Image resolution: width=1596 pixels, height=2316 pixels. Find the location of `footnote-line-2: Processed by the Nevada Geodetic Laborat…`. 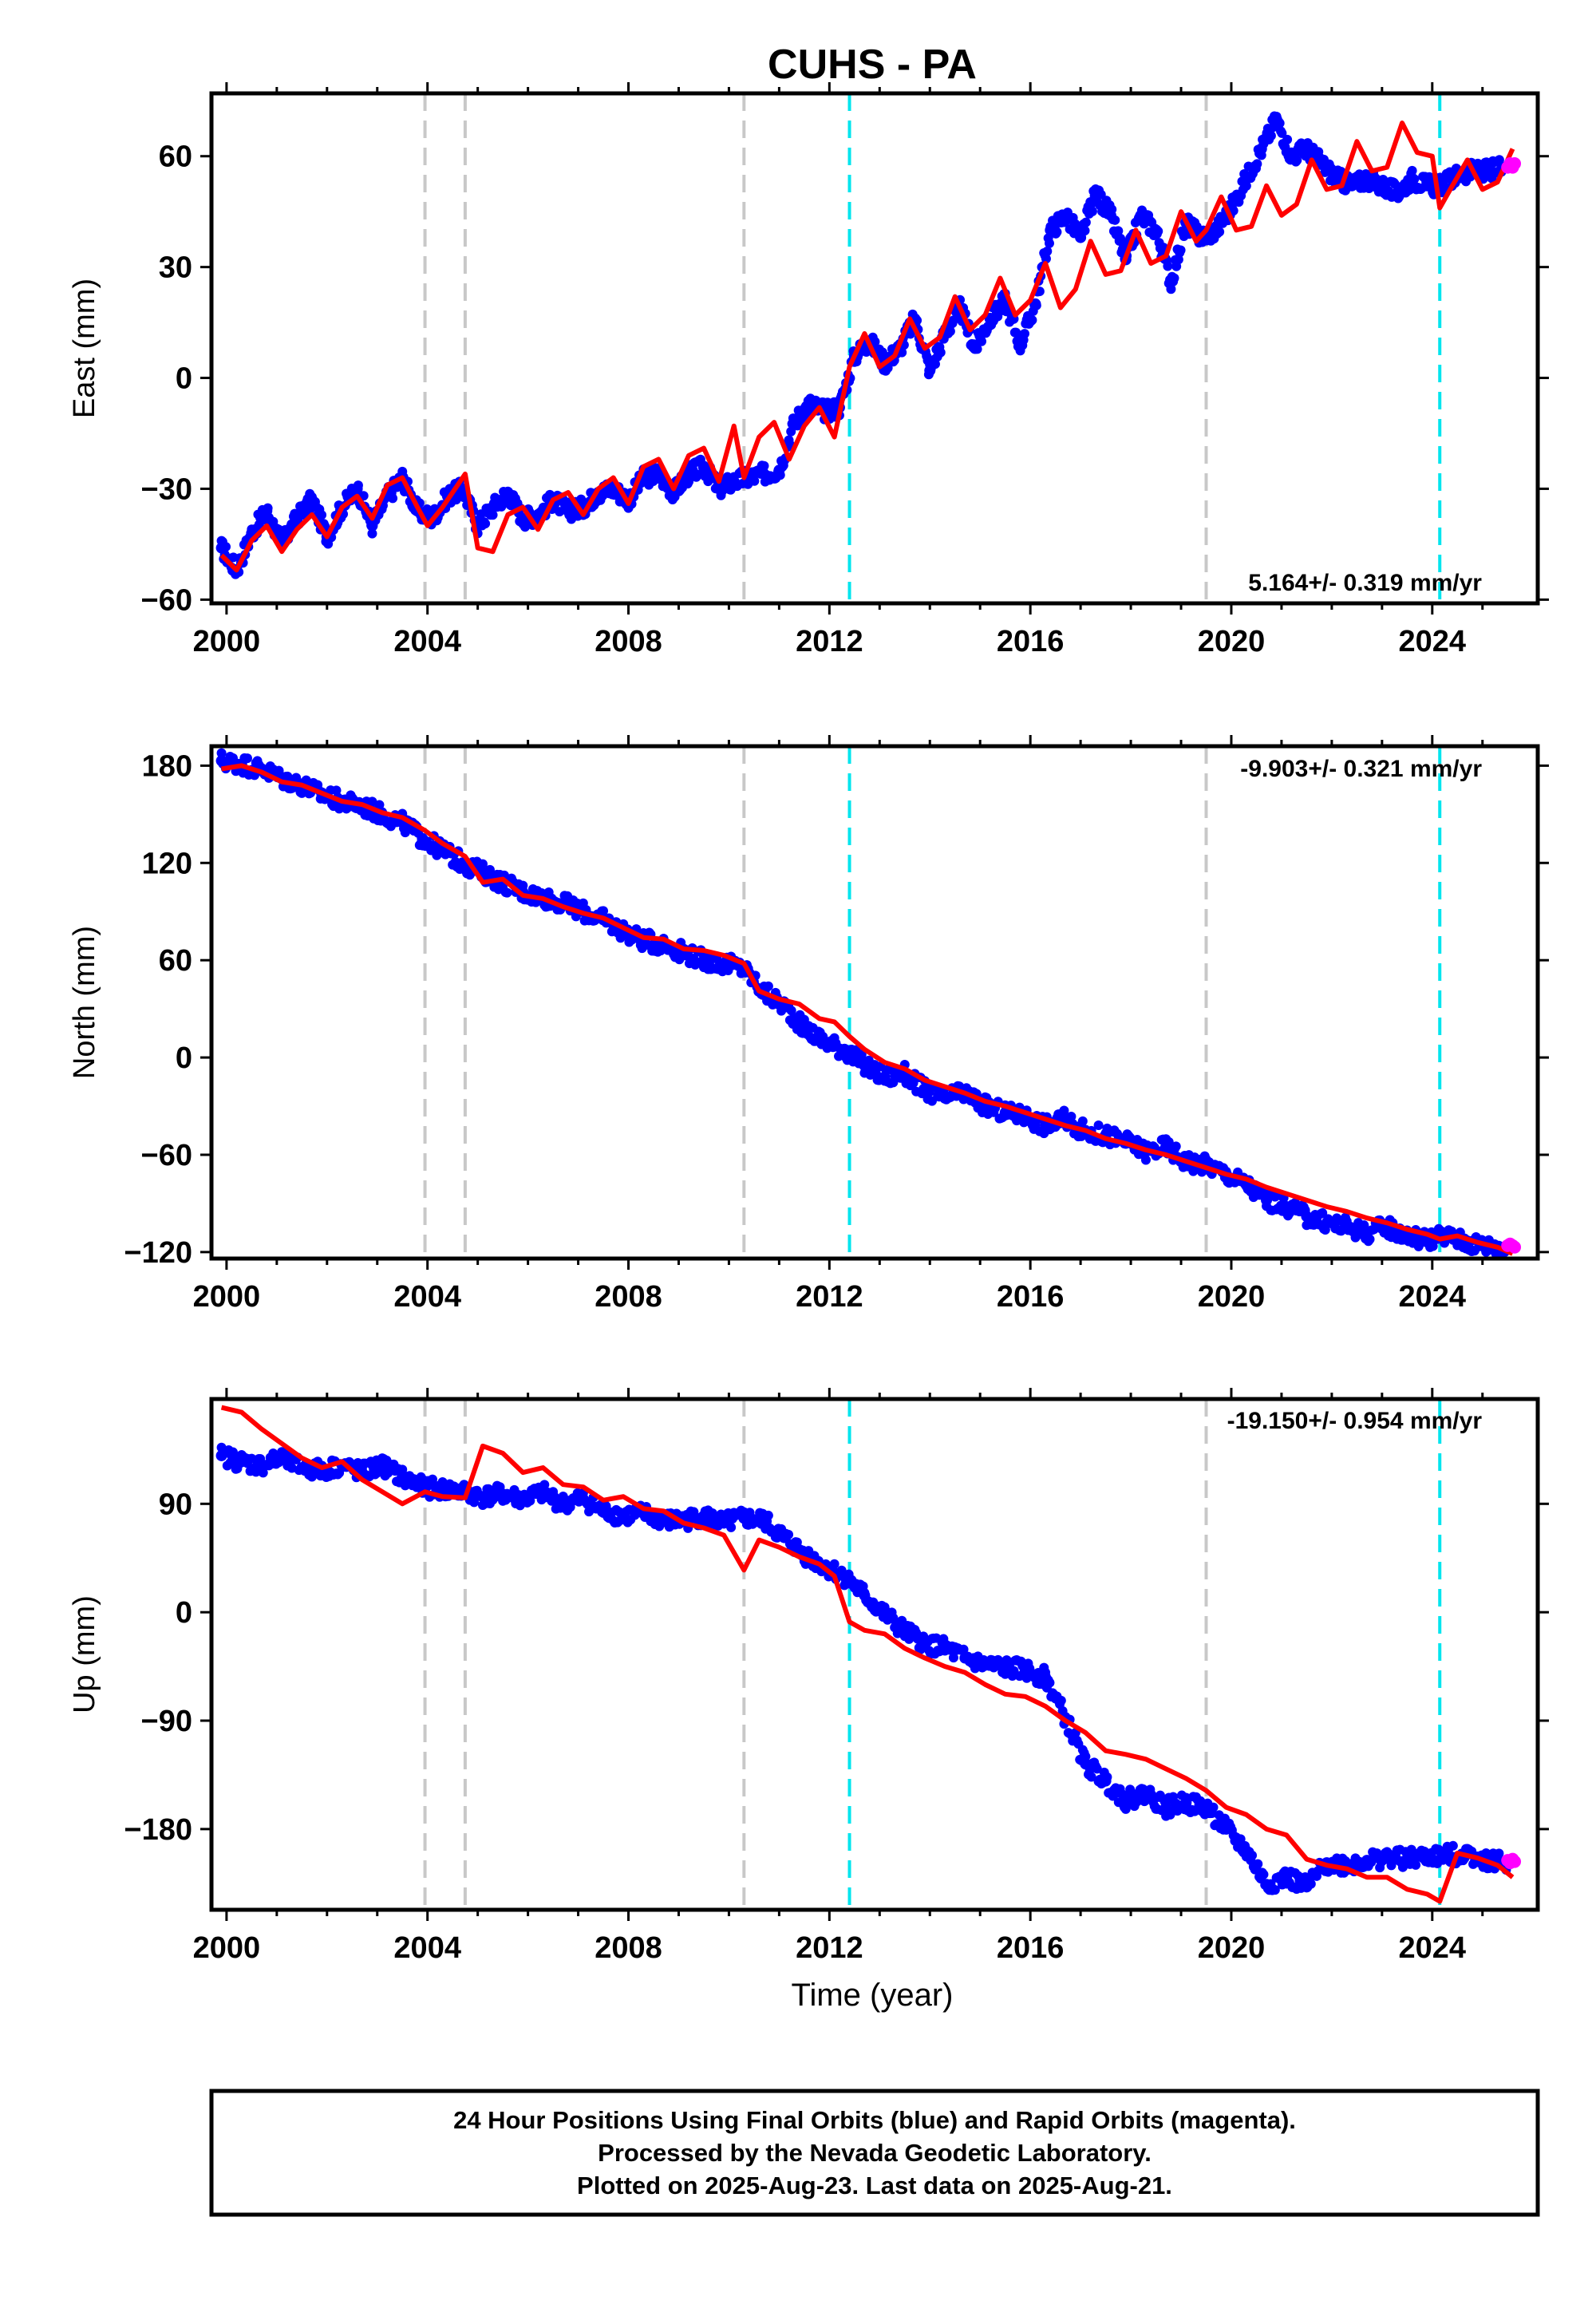

footnote-line-2: Processed by the Nevada Geodetic Laborat… is located at coordinates (875, 2153).